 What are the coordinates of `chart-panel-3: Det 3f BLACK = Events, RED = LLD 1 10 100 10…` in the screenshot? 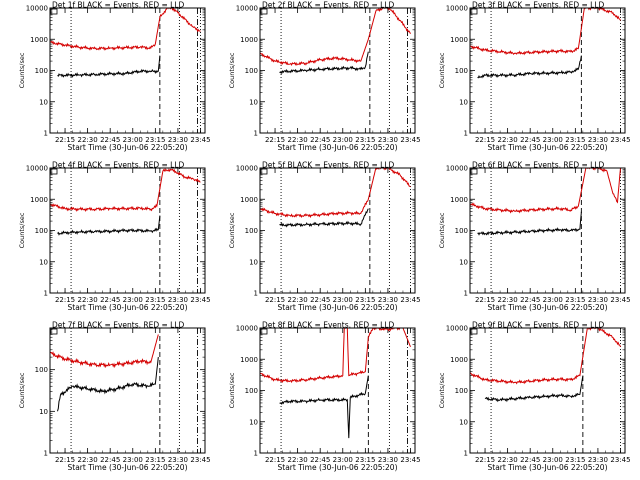 It's located at (534, 77).